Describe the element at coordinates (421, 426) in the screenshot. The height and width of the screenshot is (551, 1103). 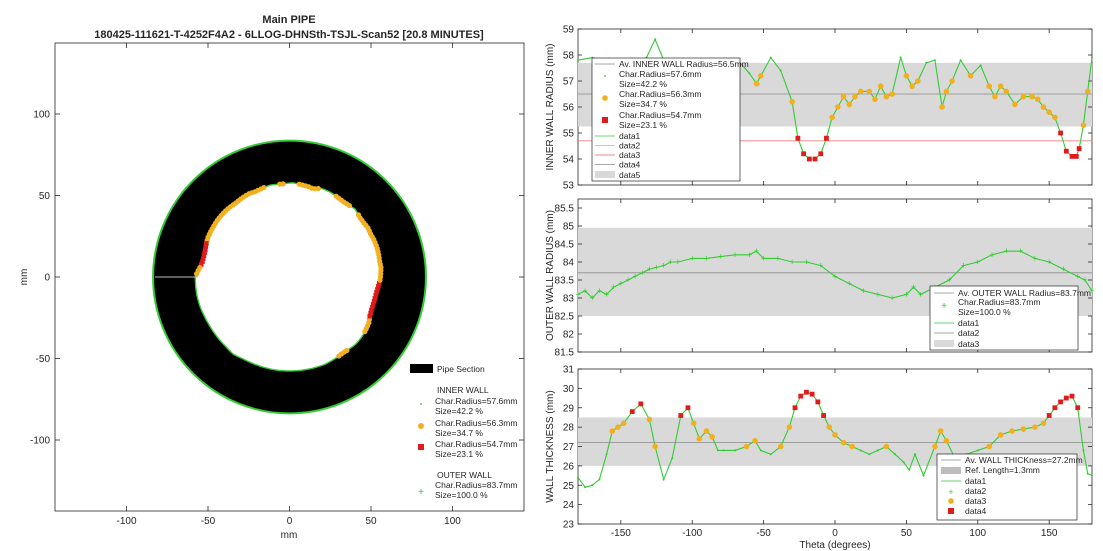
I see `legend-inner-orange-marker` at that location.